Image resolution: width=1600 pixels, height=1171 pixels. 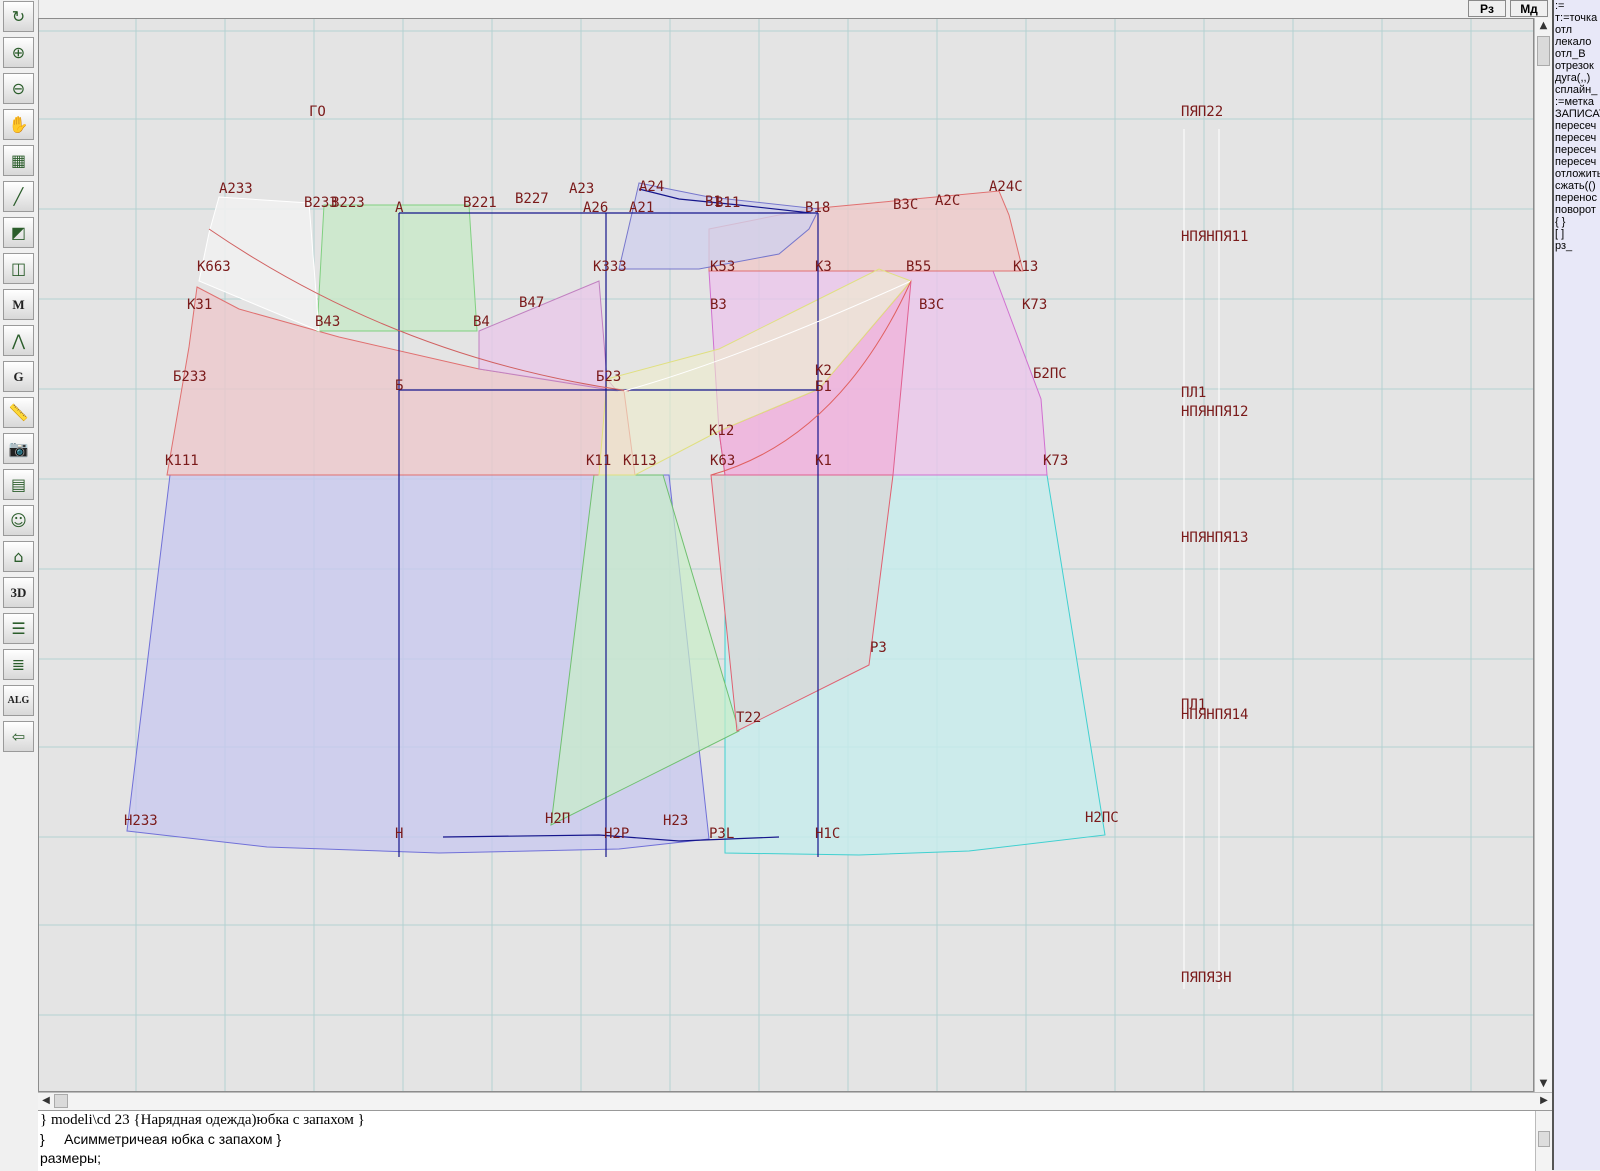 What do you see at coordinates (399, 386) in the screenshot?
I see `point-label: Б` at bounding box center [399, 386].